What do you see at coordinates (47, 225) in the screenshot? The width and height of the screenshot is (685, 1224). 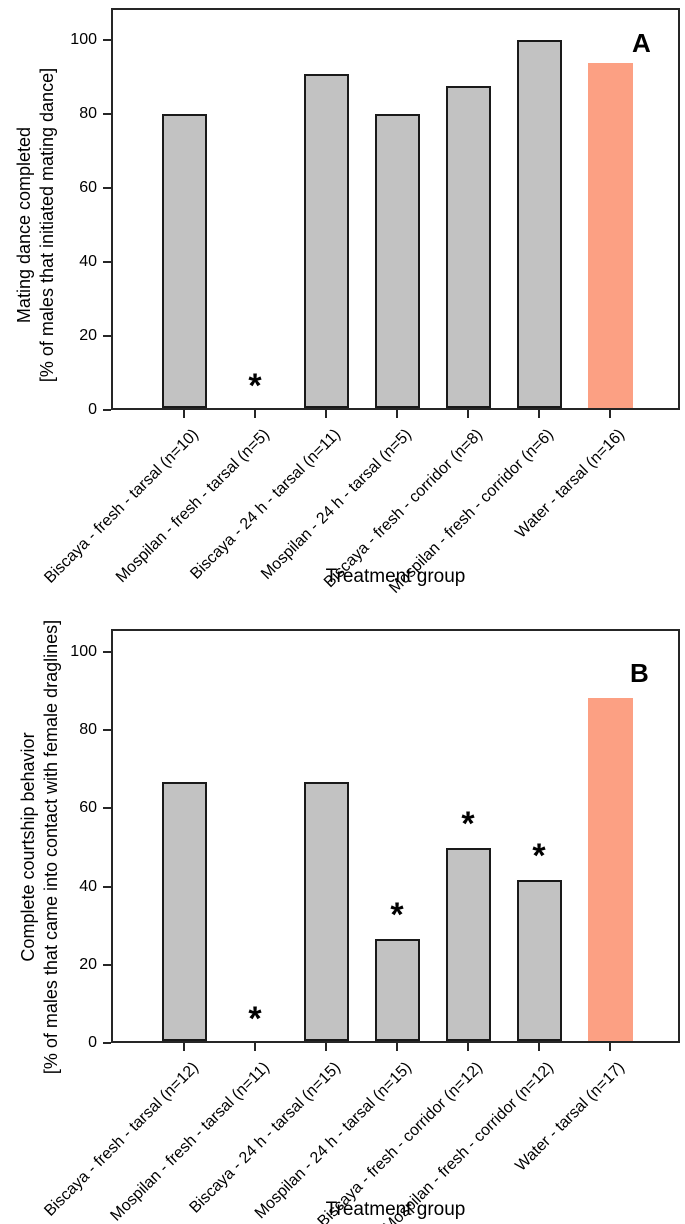 I see `y-axis-title-line2: [% of males that initiated mating dance]` at bounding box center [47, 225].